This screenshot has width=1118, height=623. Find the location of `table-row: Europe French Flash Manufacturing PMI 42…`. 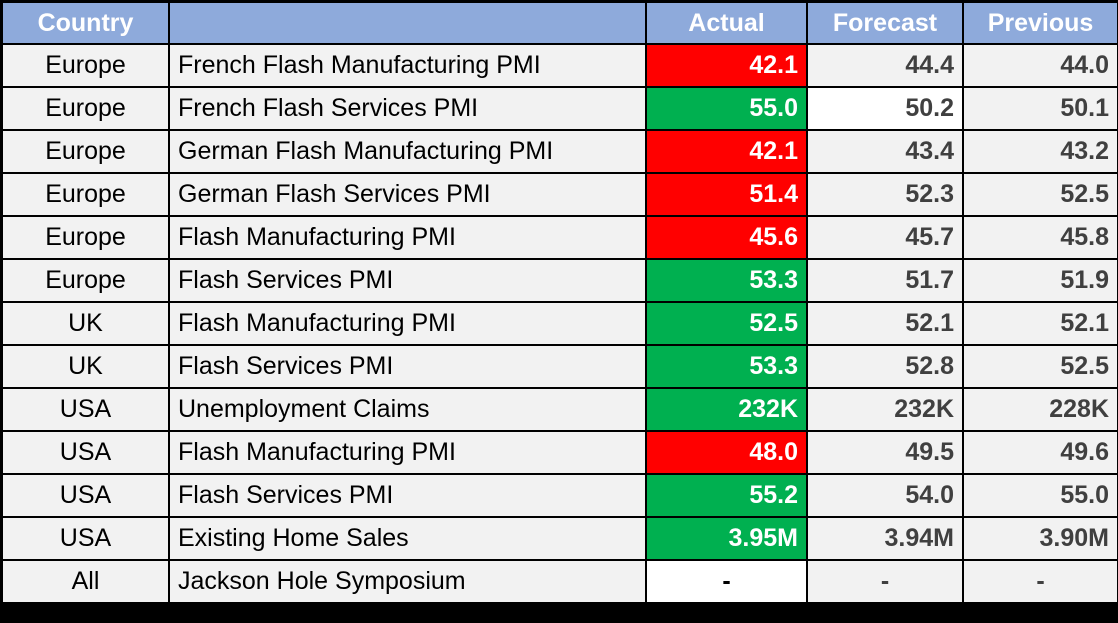

table-row: Europe French Flash Manufacturing PMI 42… is located at coordinates (559, 65).